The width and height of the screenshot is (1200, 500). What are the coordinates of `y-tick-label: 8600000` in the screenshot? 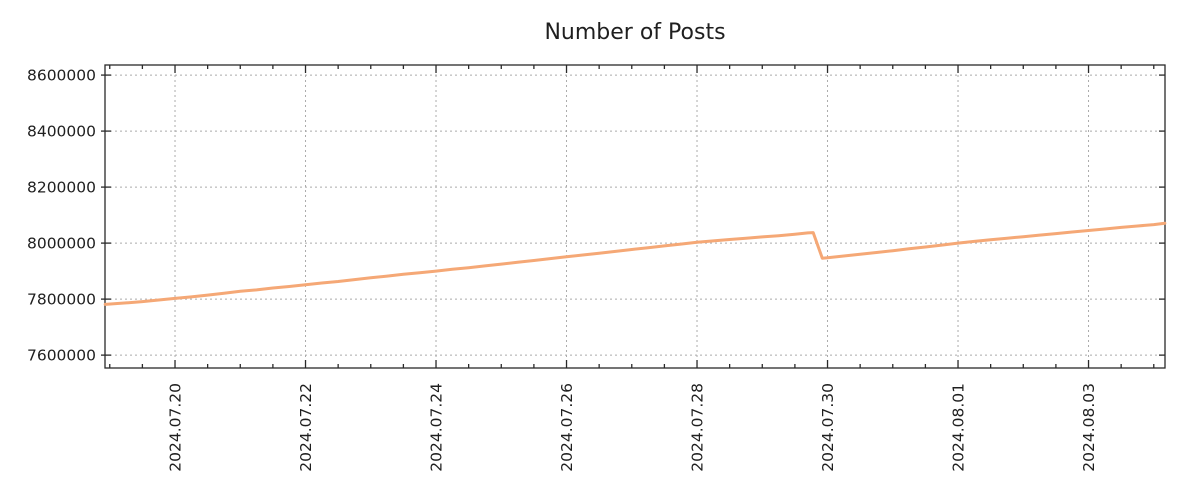 It's located at (61, 76).